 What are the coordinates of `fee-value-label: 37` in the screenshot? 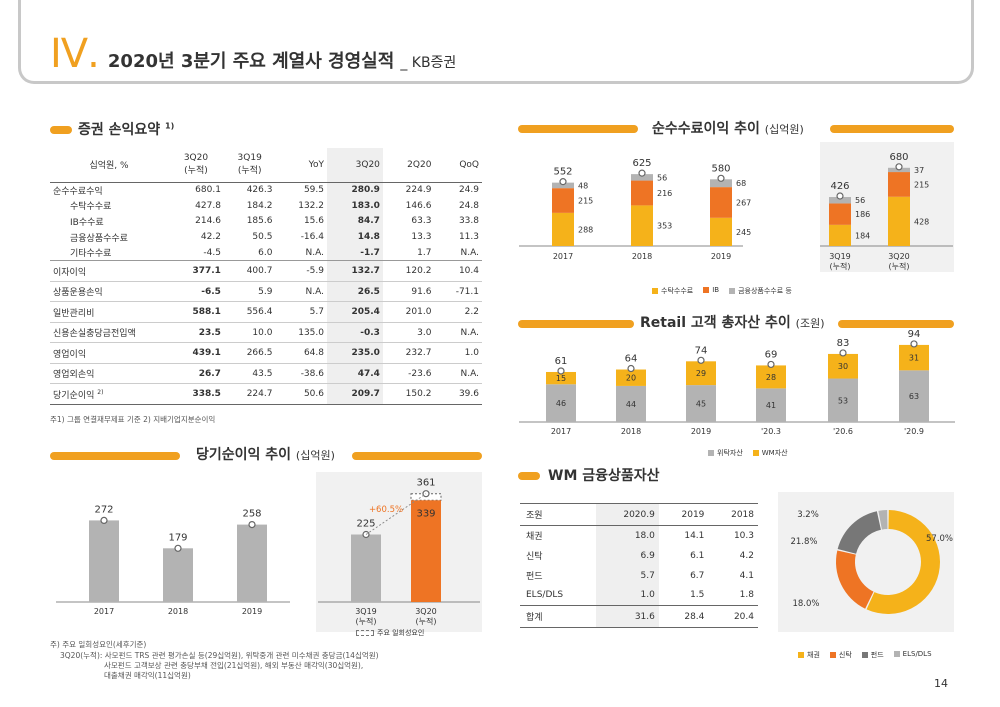 It's located at (919, 170).